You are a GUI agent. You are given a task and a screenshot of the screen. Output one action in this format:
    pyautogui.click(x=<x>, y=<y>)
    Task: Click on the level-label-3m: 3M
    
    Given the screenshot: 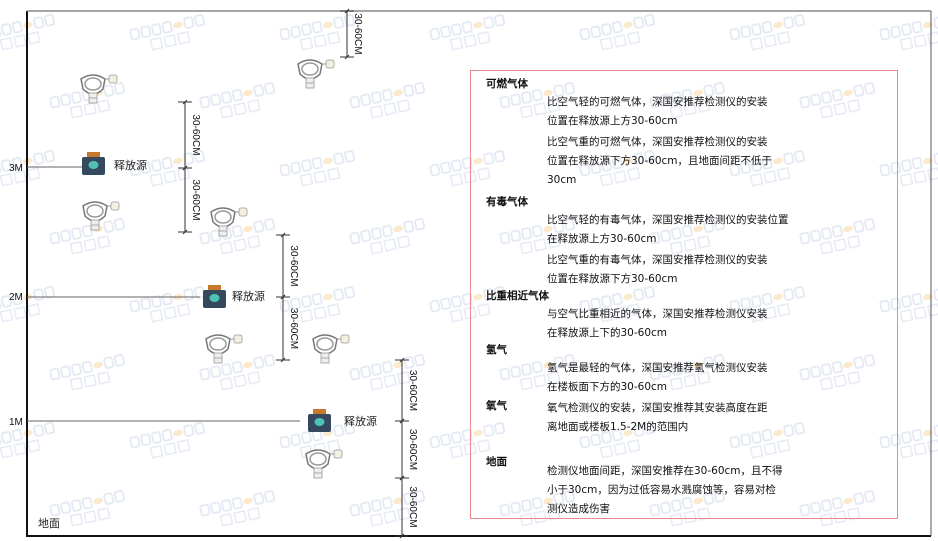 What is the action you would take?
    pyautogui.click(x=16, y=168)
    